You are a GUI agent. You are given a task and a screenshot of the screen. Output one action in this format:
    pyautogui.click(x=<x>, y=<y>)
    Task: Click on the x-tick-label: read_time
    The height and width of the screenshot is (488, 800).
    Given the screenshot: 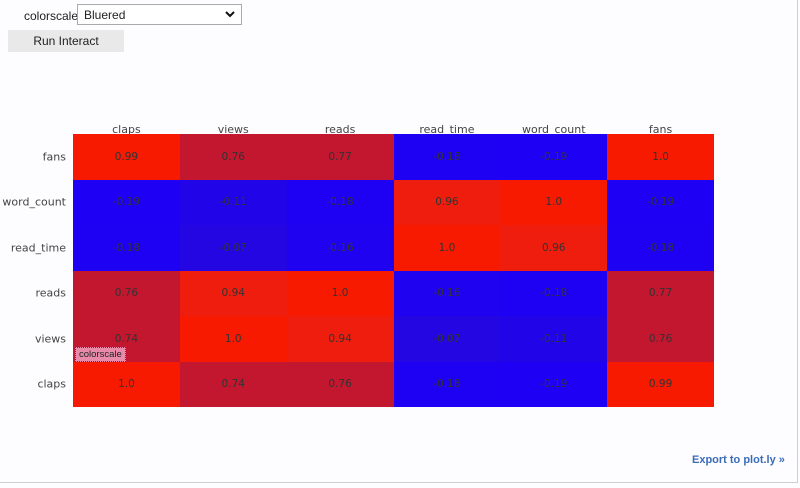 What is the action you would take?
    pyautogui.click(x=447, y=129)
    